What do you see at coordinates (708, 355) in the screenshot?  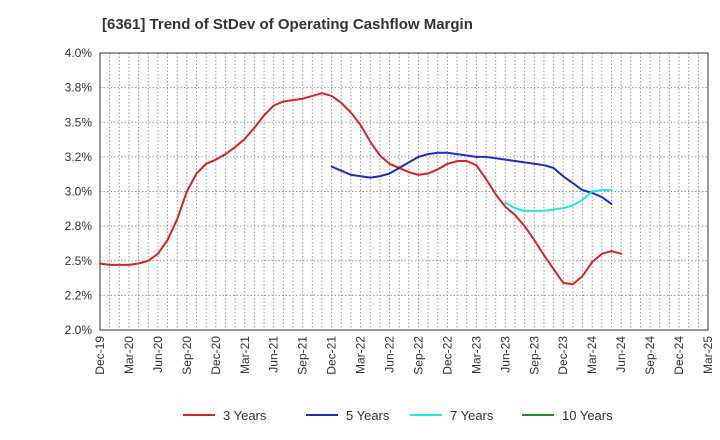 I see `x-tick-label: Mar-25` at bounding box center [708, 355].